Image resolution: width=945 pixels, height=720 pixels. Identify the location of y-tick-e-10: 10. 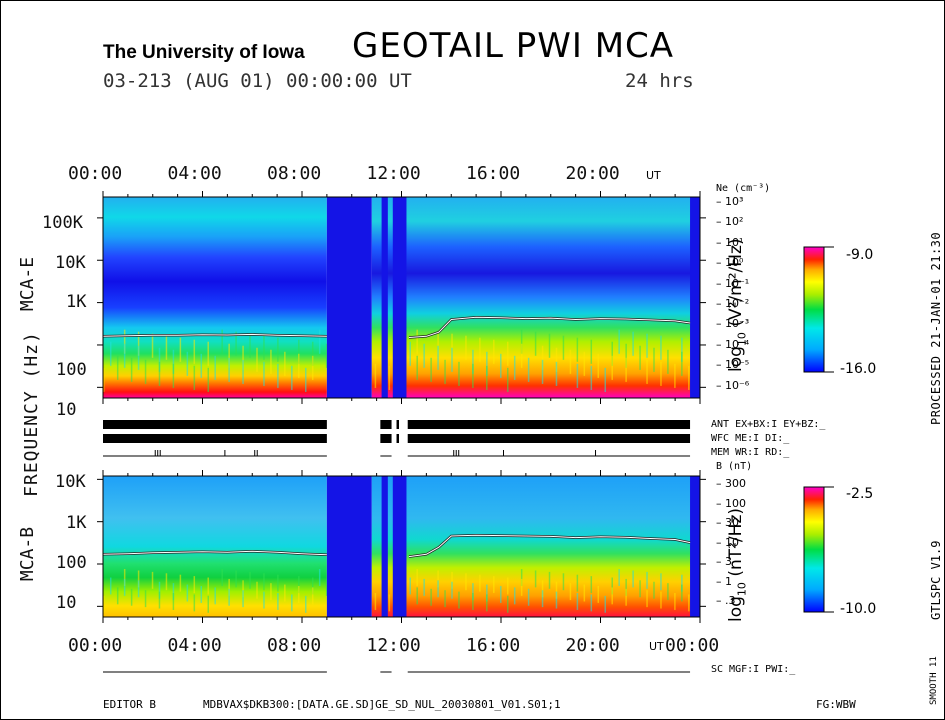
(66, 410).